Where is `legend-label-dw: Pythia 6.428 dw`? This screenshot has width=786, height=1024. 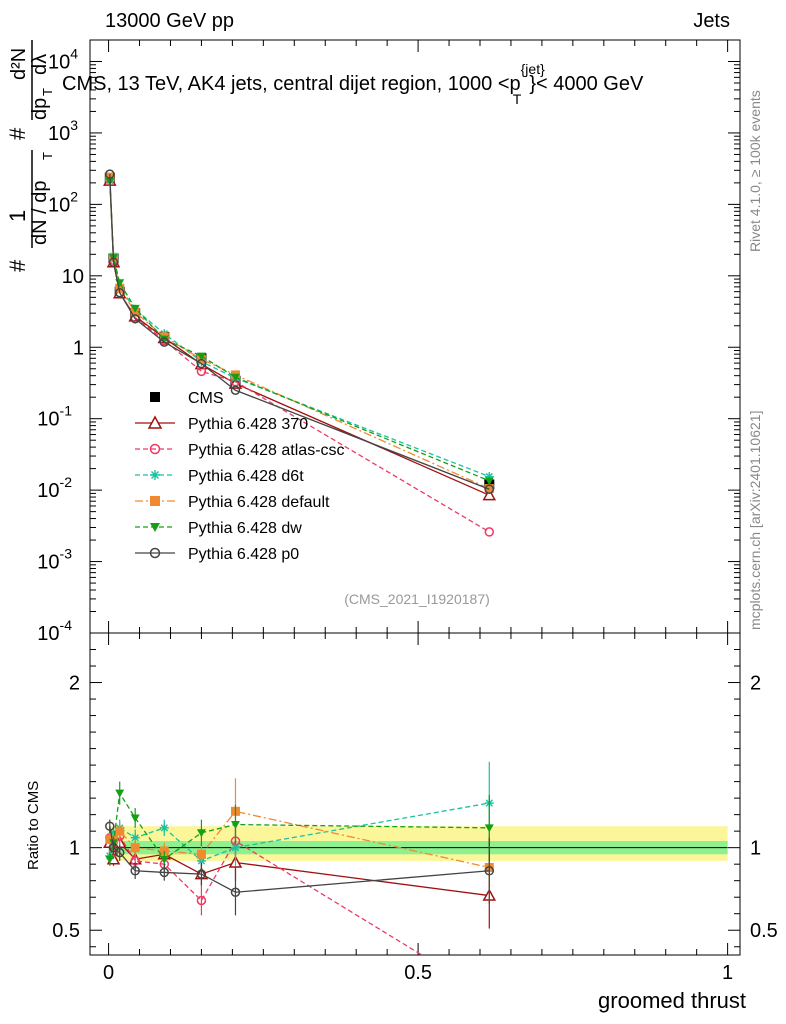
legend-label-dw: Pythia 6.428 dw is located at coordinates (245, 528).